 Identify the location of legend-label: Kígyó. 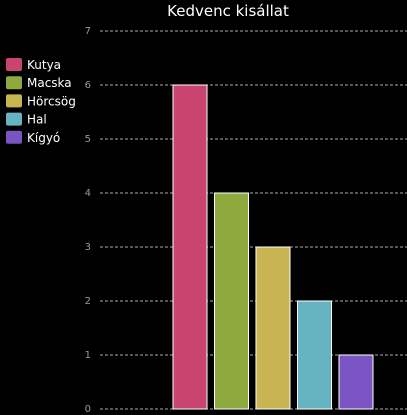
(43, 138).